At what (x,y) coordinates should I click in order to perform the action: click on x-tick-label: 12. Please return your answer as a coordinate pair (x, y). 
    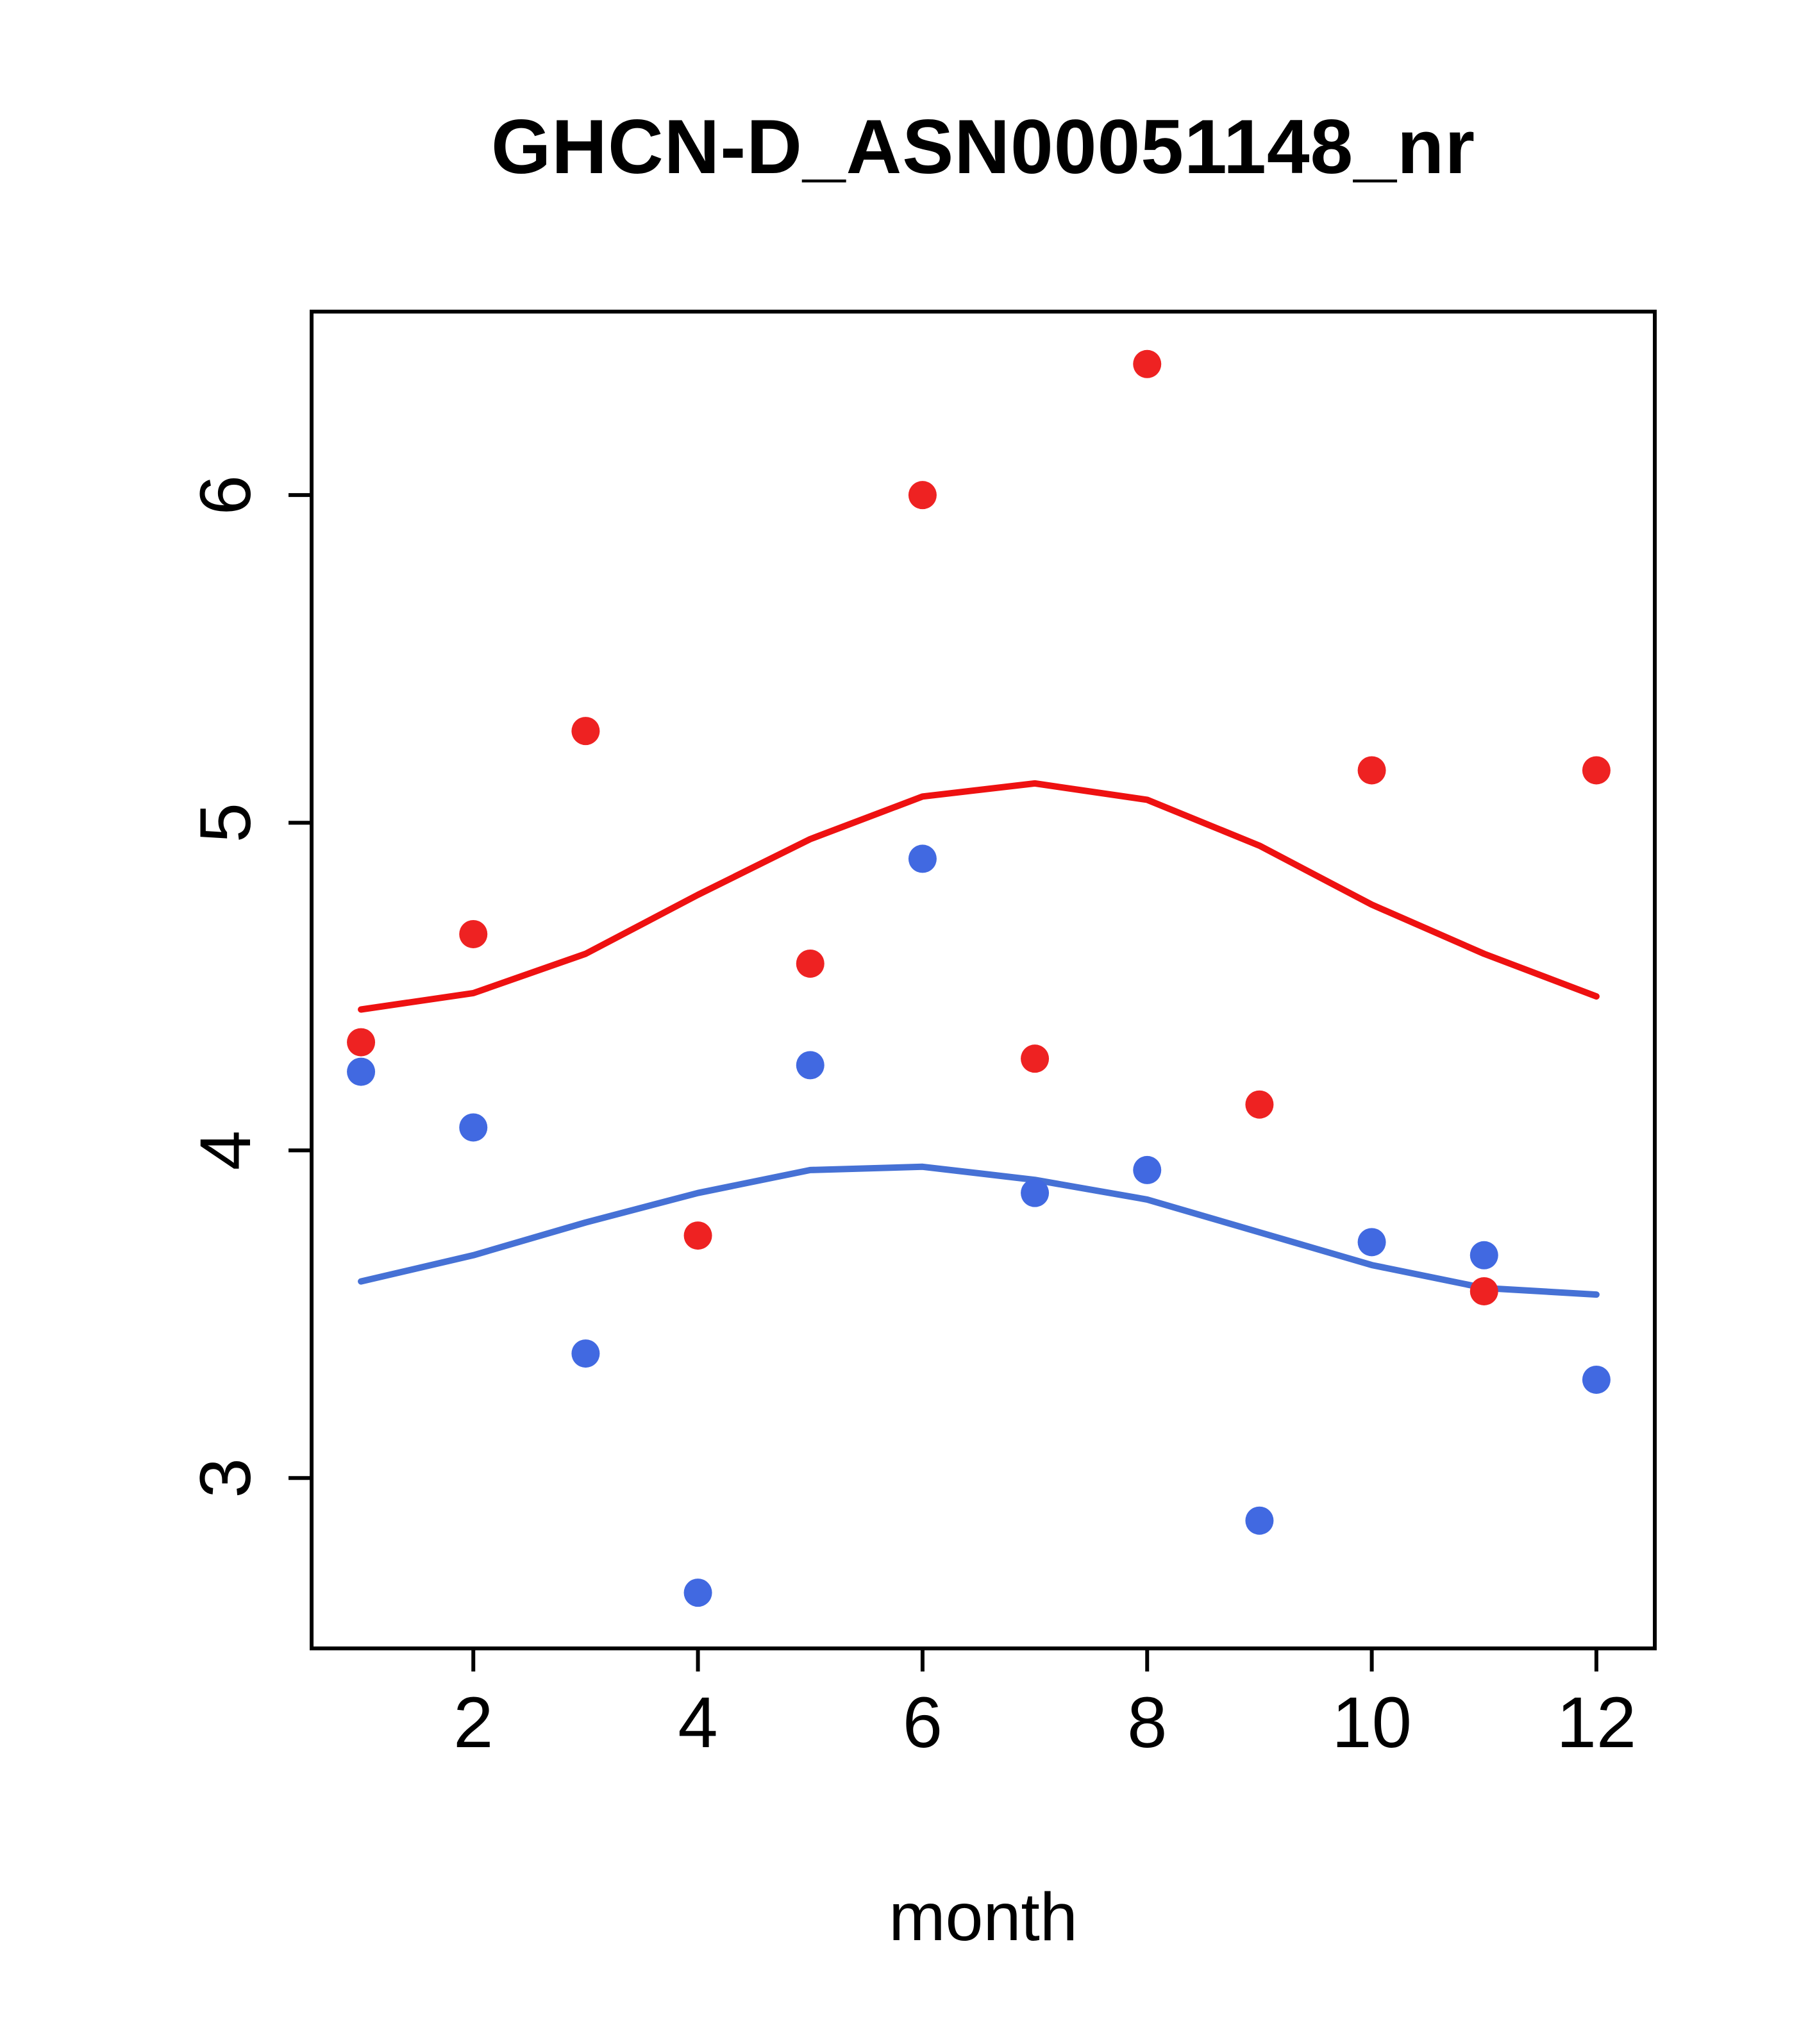
    Looking at the image, I should click on (1597, 1722).